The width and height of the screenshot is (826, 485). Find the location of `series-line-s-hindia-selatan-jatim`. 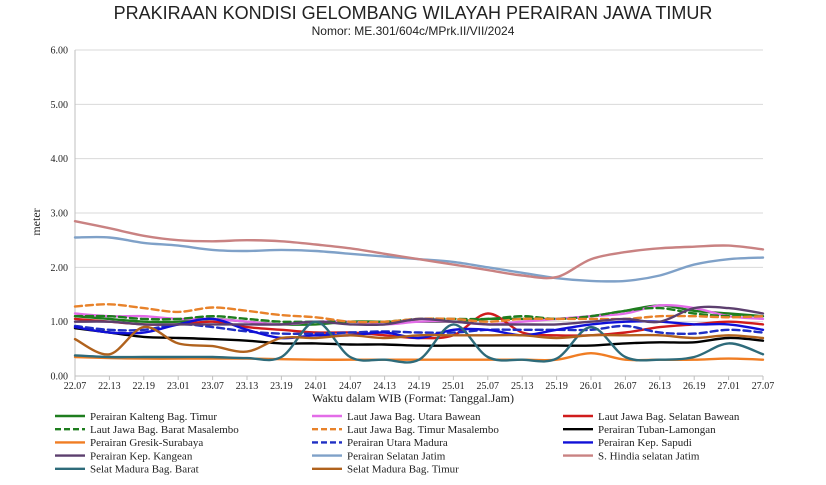

series-line-s-hindia-selatan-jatim is located at coordinates (419, 250).